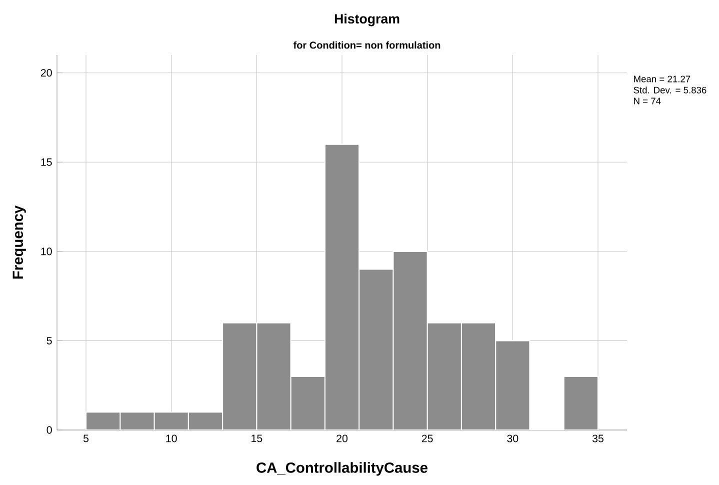 The height and width of the screenshot is (485, 719). I want to click on text: Mean = 21.27, so click(662, 79).